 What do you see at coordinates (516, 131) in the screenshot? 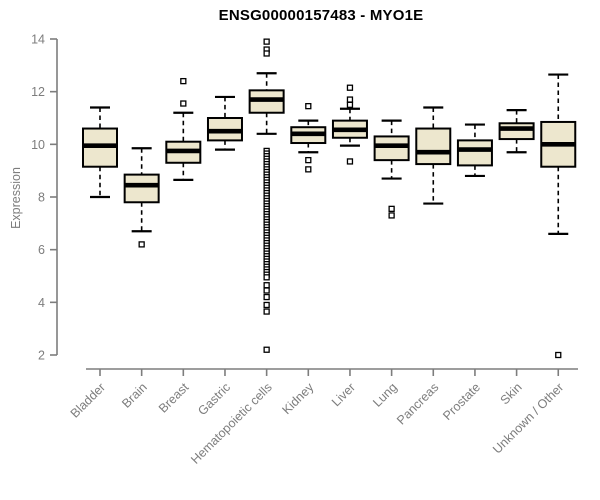
I see `box-skin` at bounding box center [516, 131].